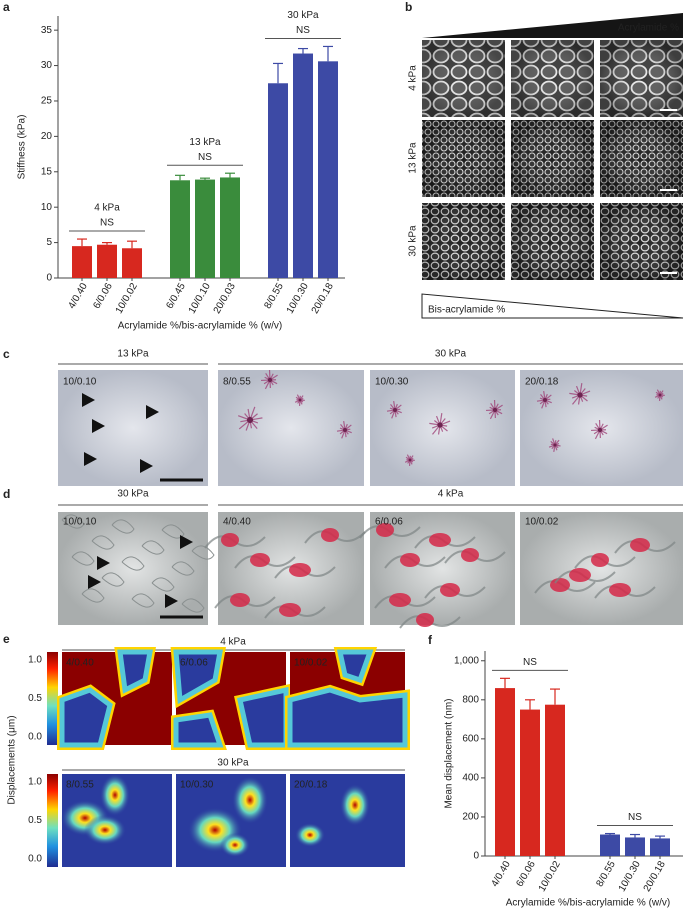  Describe the element at coordinates (451, 494) in the screenshot. I see `group-label: 4 kPa` at that location.